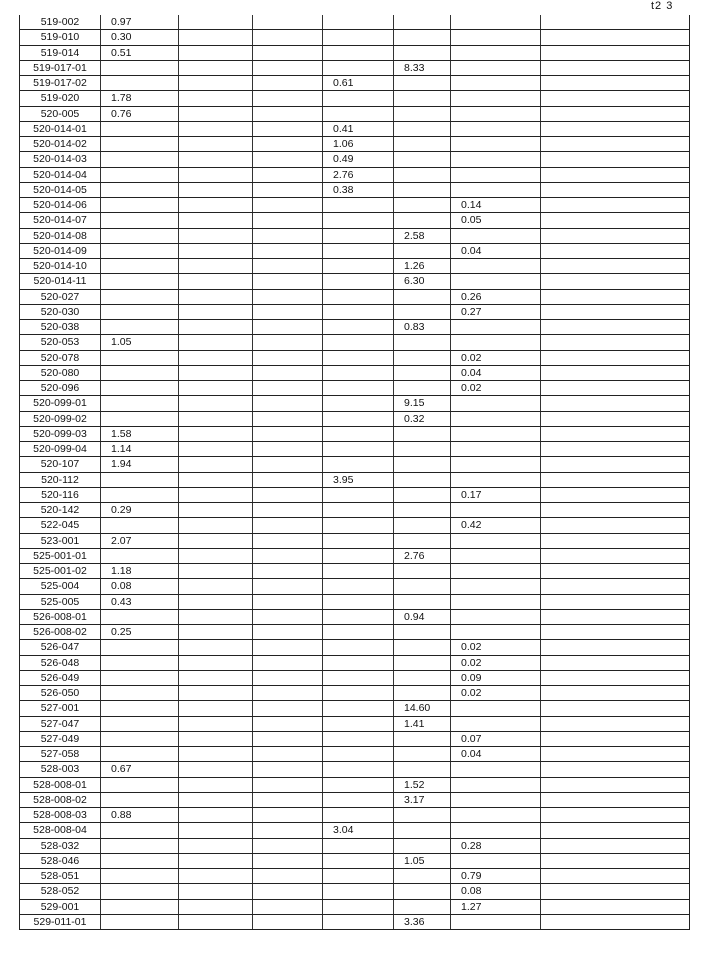 This screenshot has height=955, width=709. Describe the element at coordinates (60, 480) in the screenshot. I see `row-id-cell: 520-112` at that location.